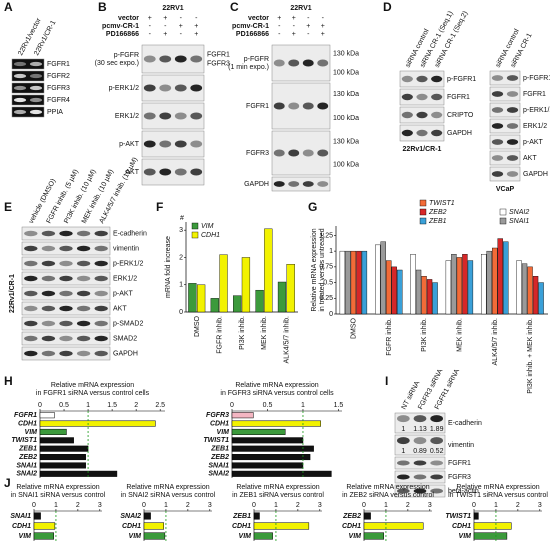 The height and width of the screenshot is (544, 550). I want to click on x-tick-label: 0.5, so click(268, 405).